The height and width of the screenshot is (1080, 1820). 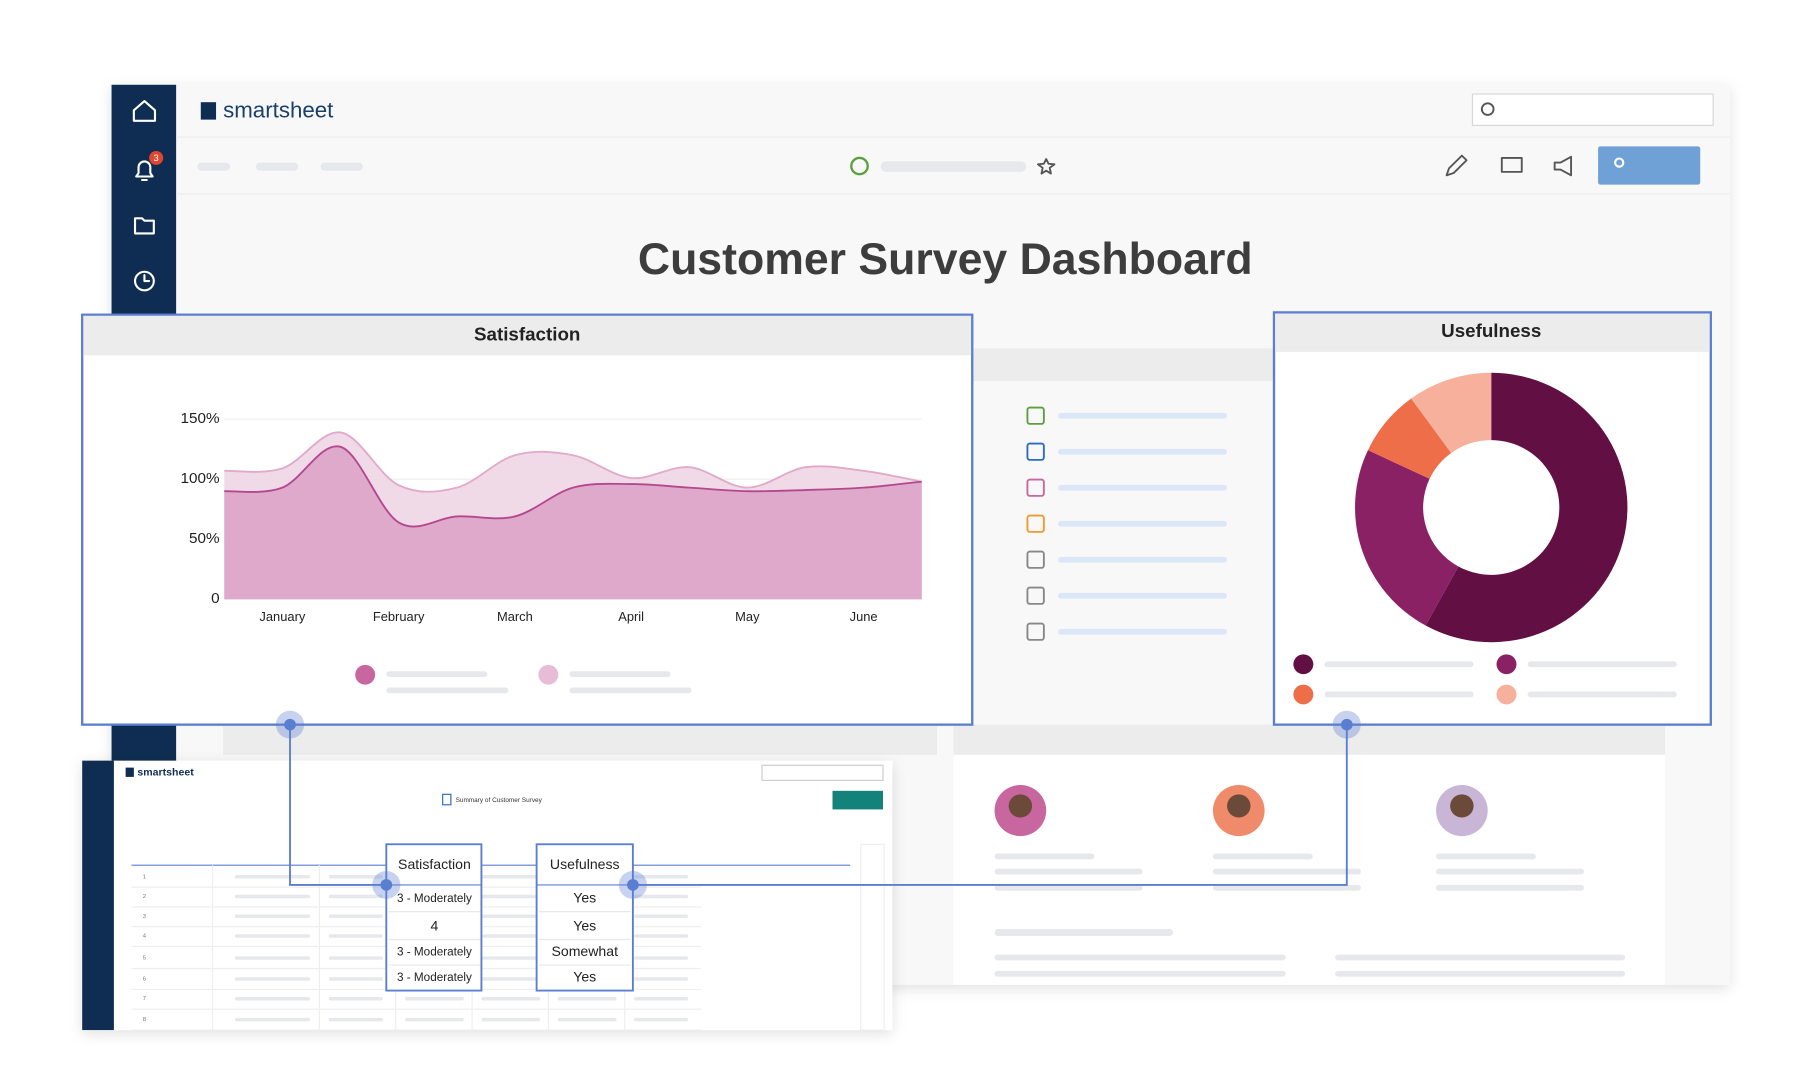 I want to click on logo: smartsheet, so click(x=278, y=109).